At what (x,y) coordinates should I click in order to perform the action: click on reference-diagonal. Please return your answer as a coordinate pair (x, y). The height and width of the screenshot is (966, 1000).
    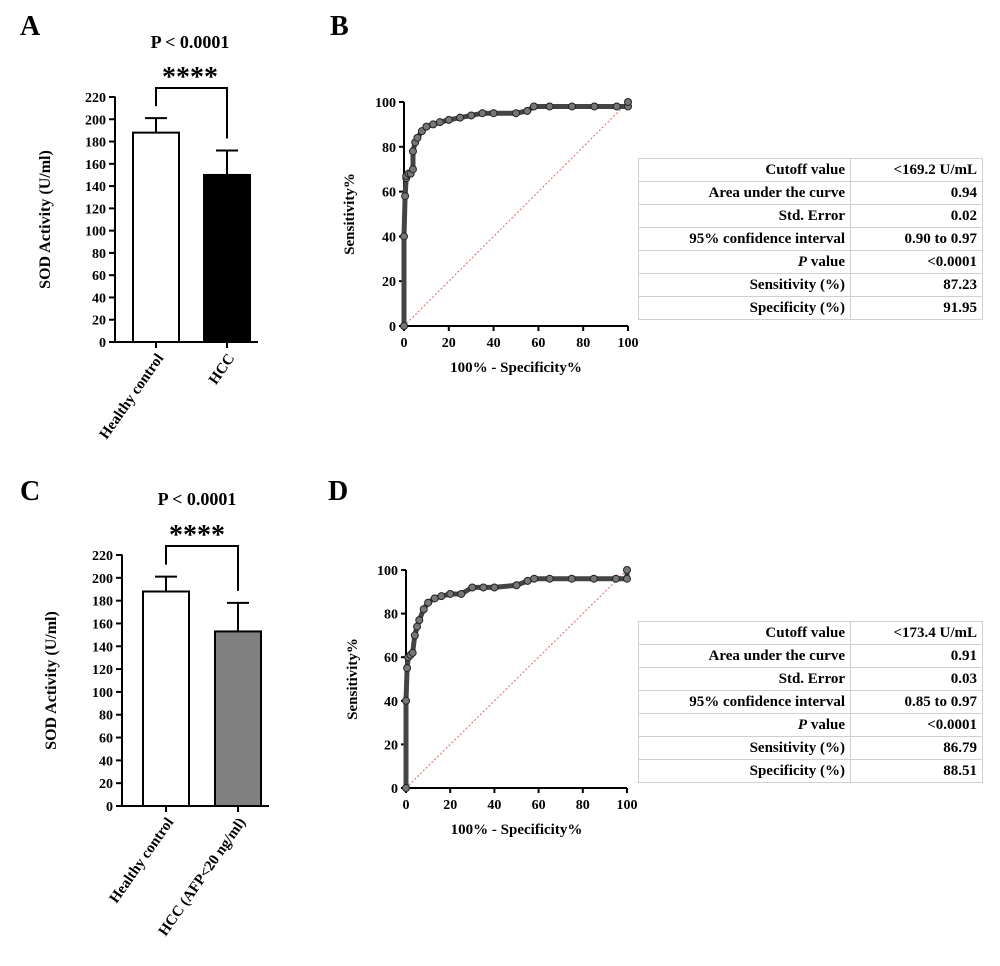
    Looking at the image, I should click on (516, 679).